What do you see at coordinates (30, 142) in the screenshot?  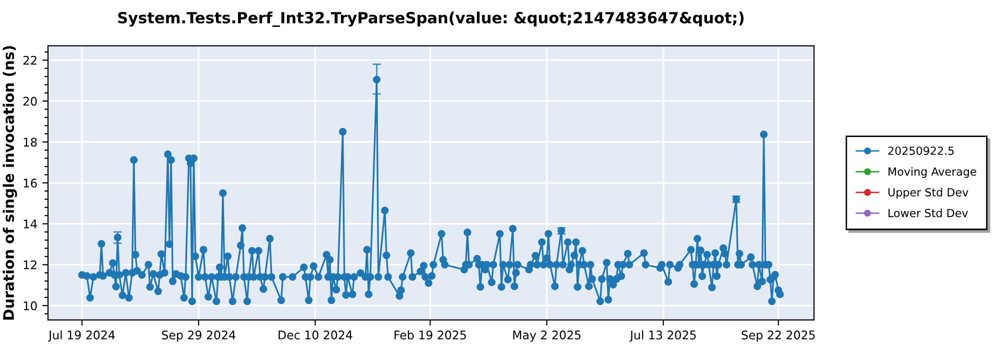 I see `y-tick-label: 18` at bounding box center [30, 142].